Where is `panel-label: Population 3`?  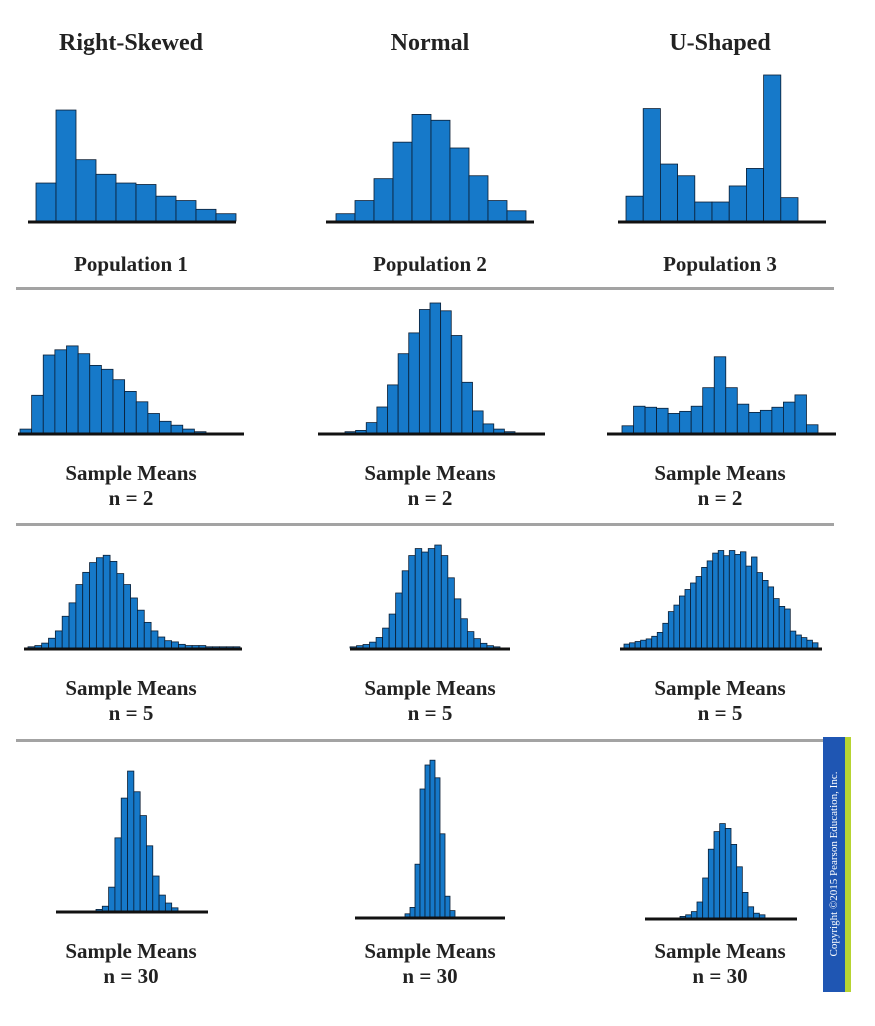 panel-label: Population 3 is located at coordinates (720, 264).